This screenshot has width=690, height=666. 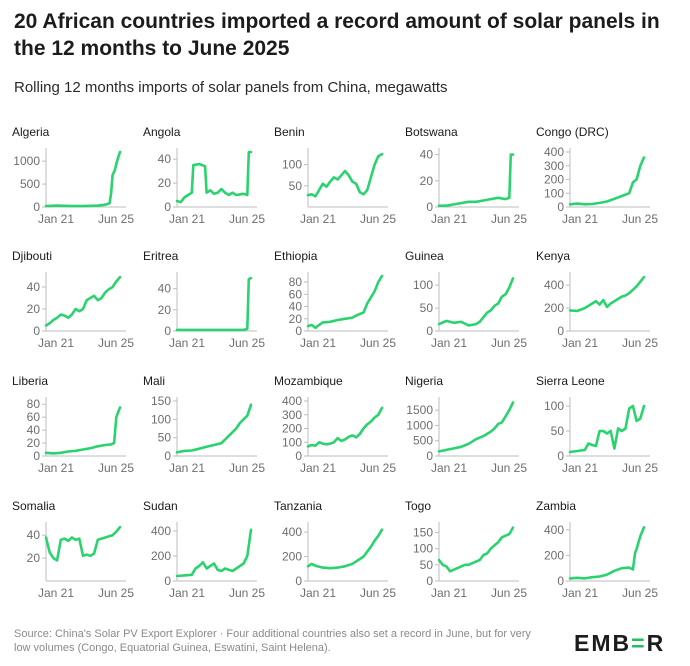 What do you see at coordinates (30, 381) in the screenshot?
I see `country-label: Liberia` at bounding box center [30, 381].